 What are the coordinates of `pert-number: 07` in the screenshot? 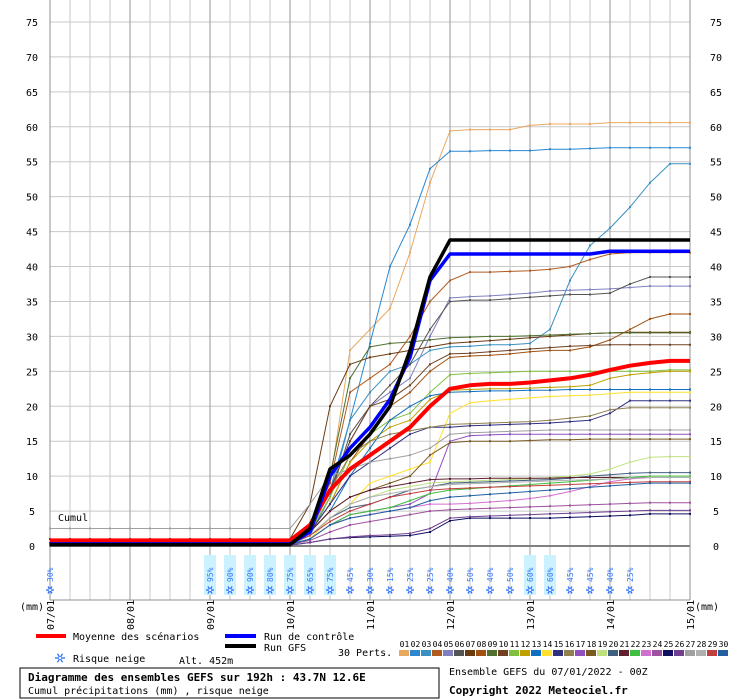 It's located at (471, 644).